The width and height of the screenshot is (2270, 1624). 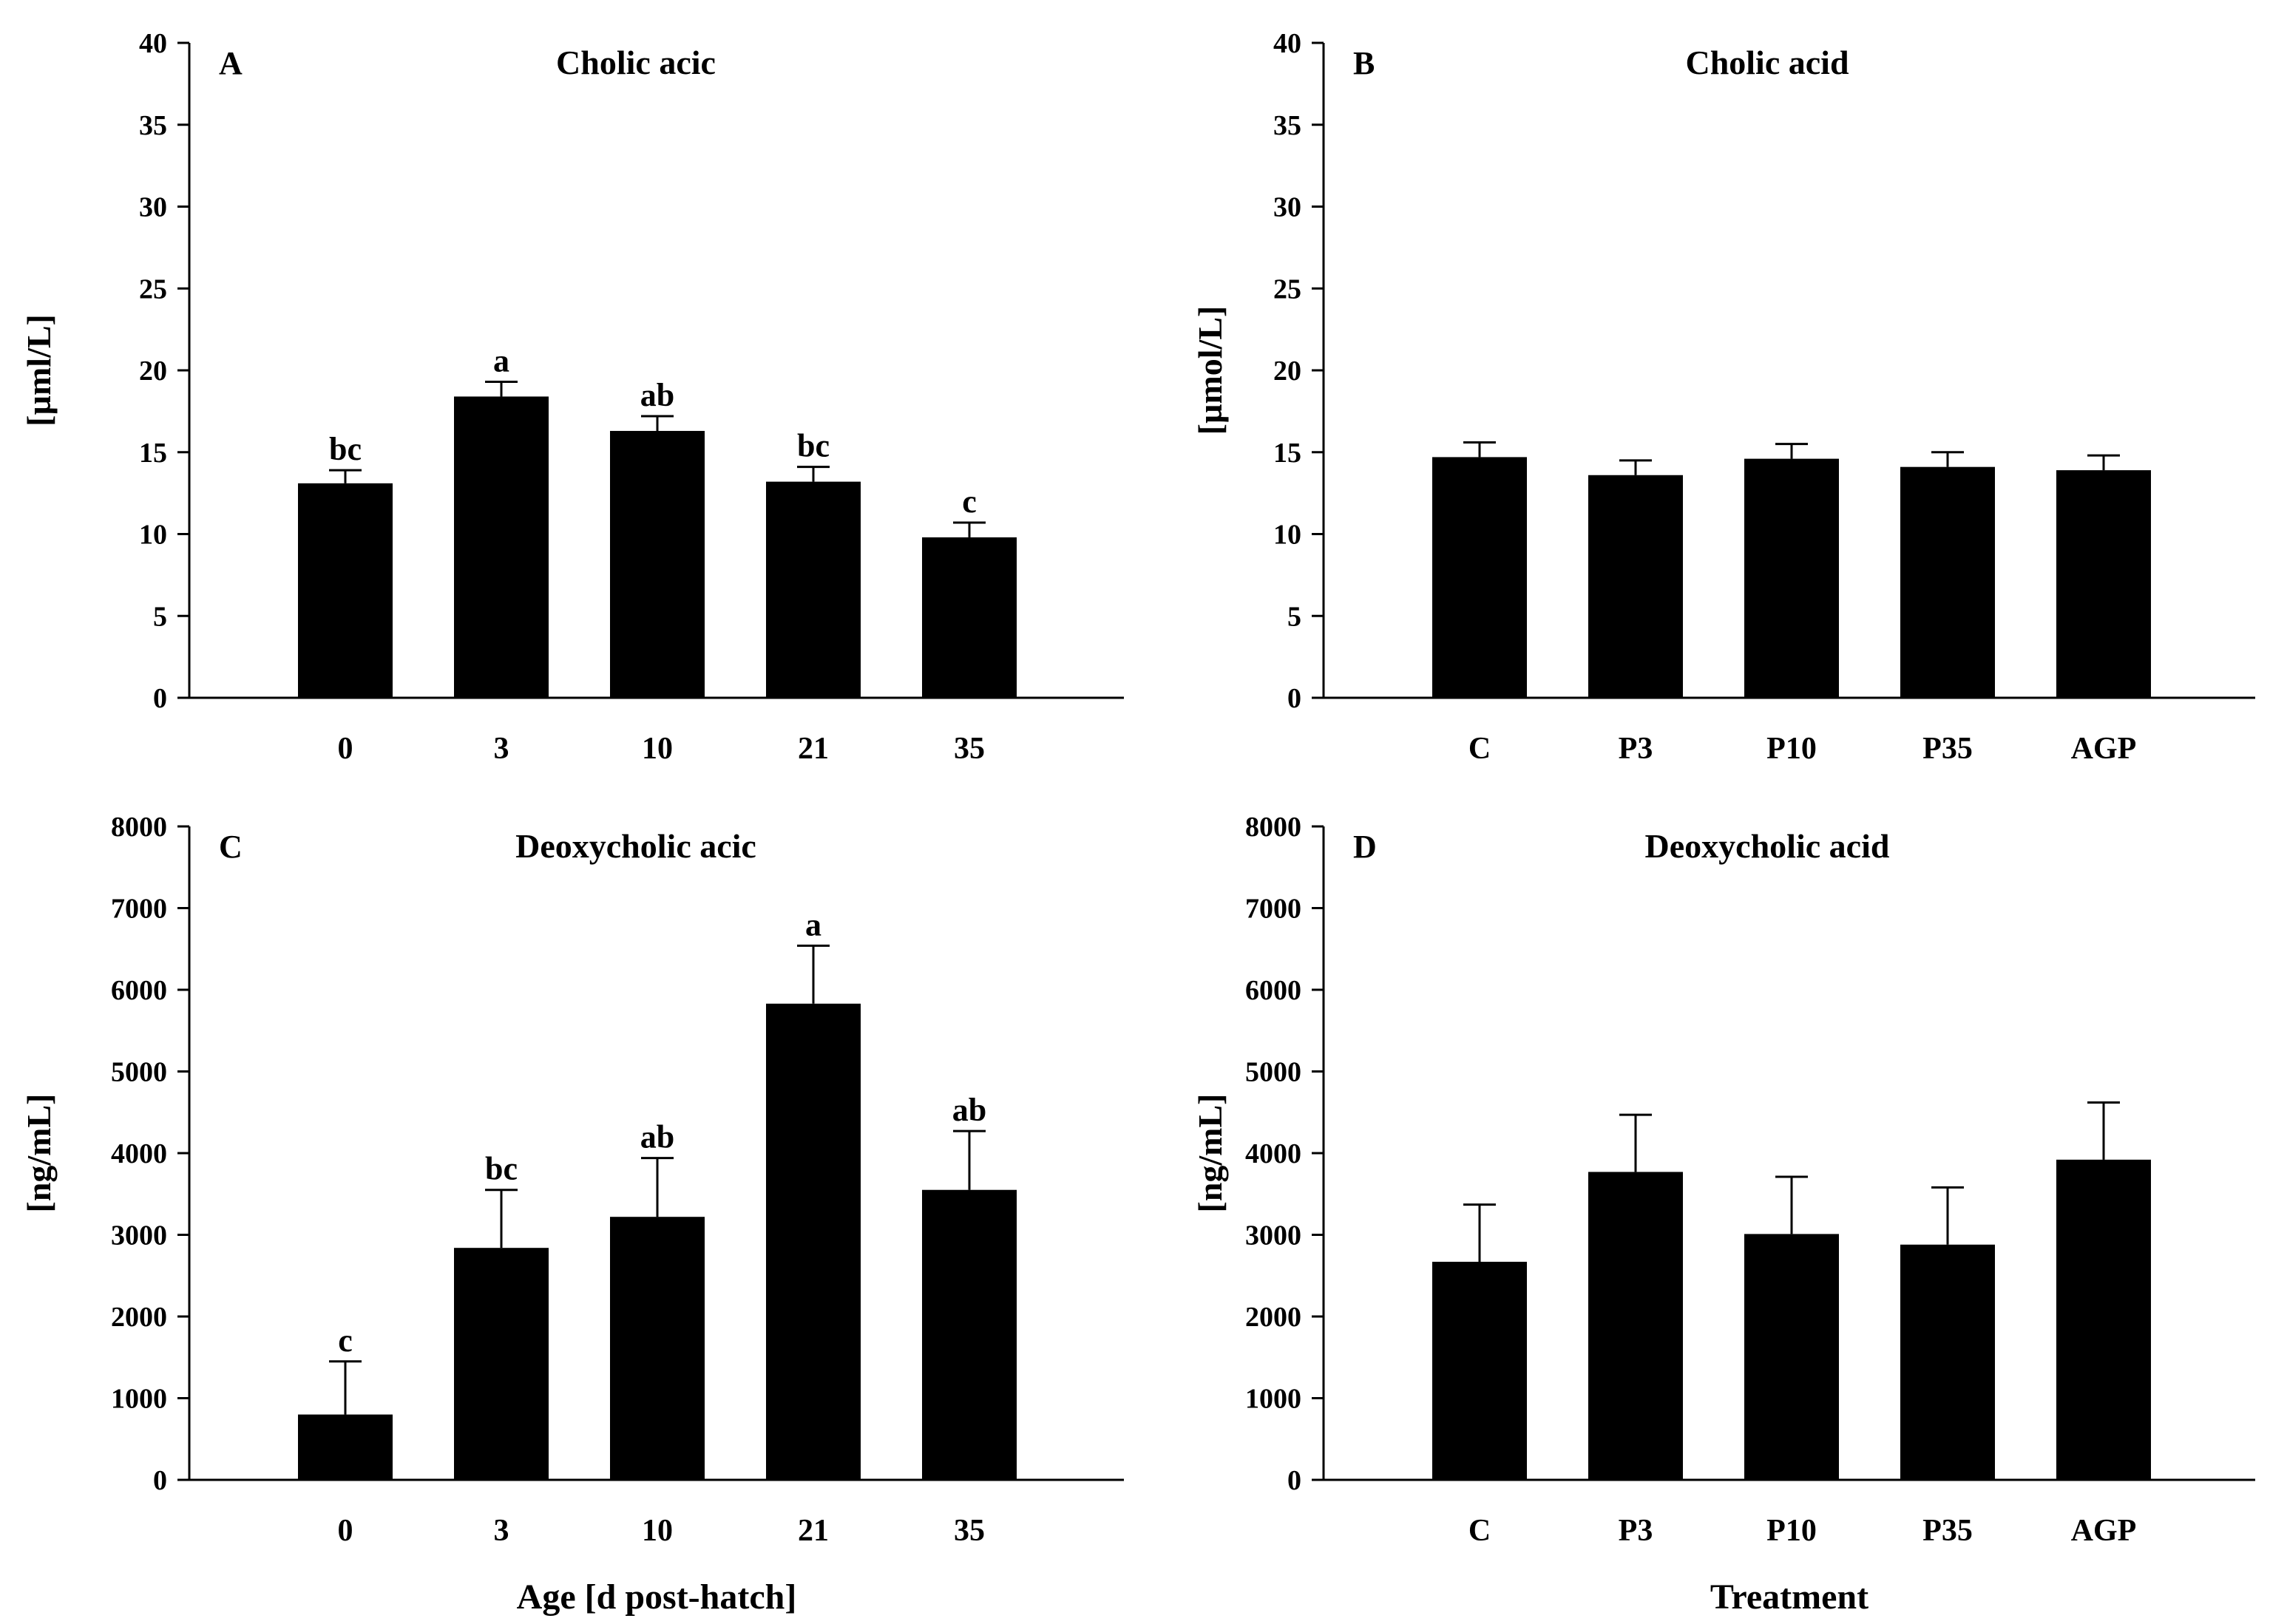 I want to click on panel-c-significance-label: c, so click(x=345, y=1340).